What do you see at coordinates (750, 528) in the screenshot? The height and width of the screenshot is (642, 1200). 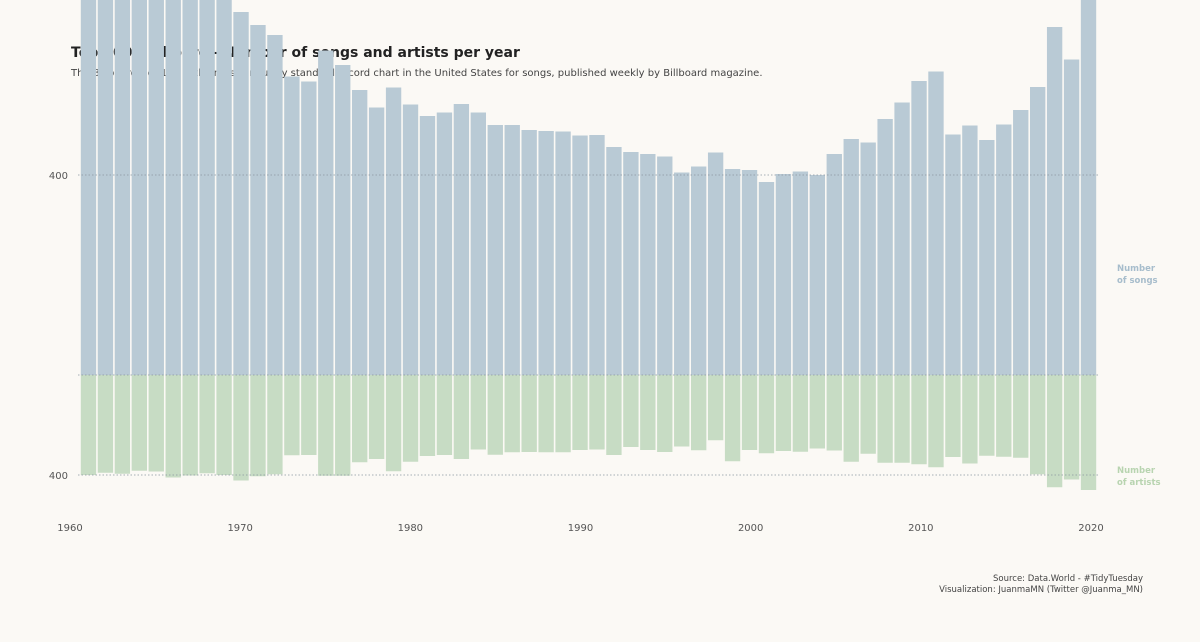 I see `x-tick-label: 2000` at bounding box center [750, 528].